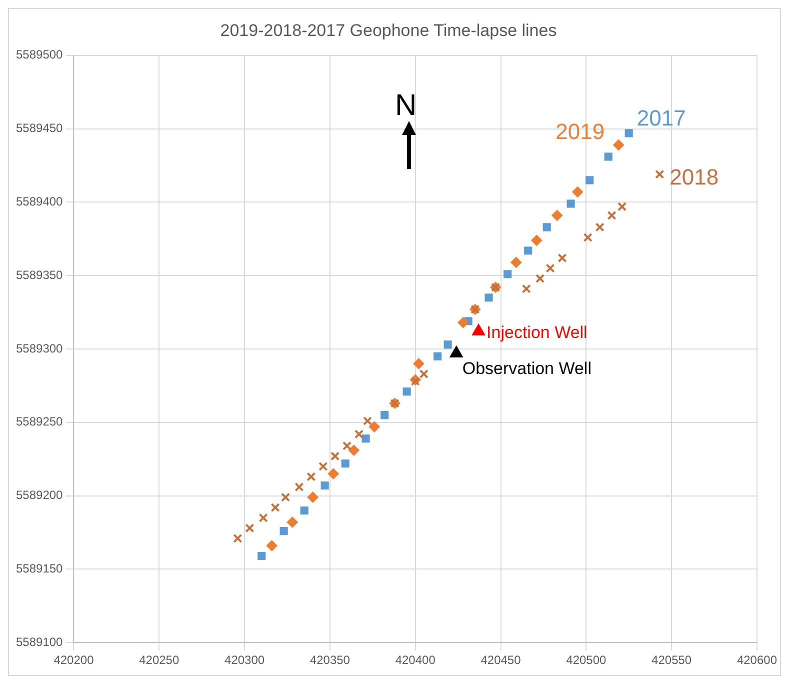 The height and width of the screenshot is (684, 789). I want to click on x-tick-label: 420250, so click(159, 660).